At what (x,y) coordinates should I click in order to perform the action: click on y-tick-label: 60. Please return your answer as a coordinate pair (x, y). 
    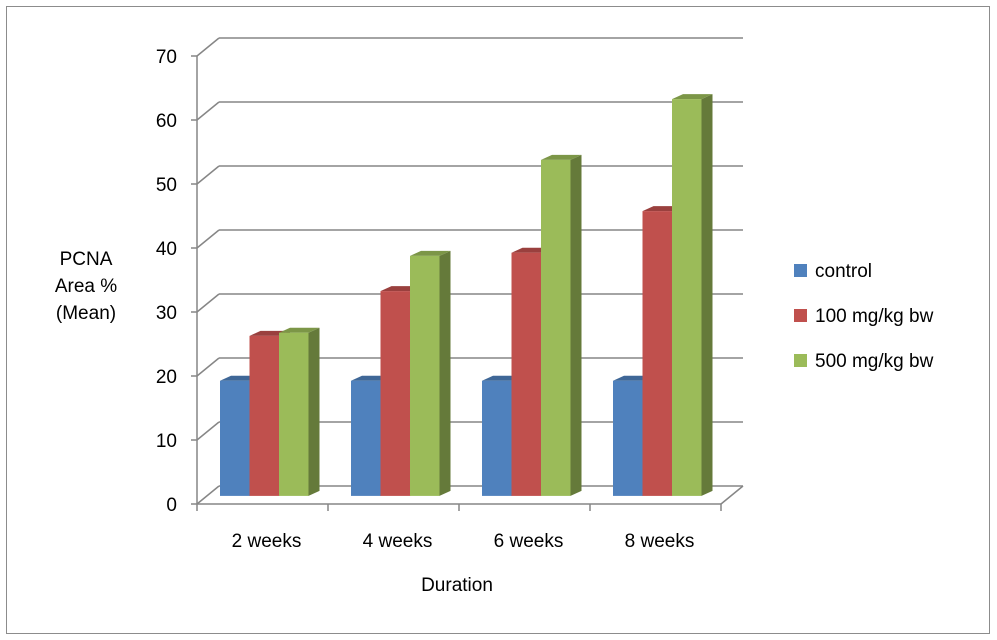
    Looking at the image, I should click on (166, 121).